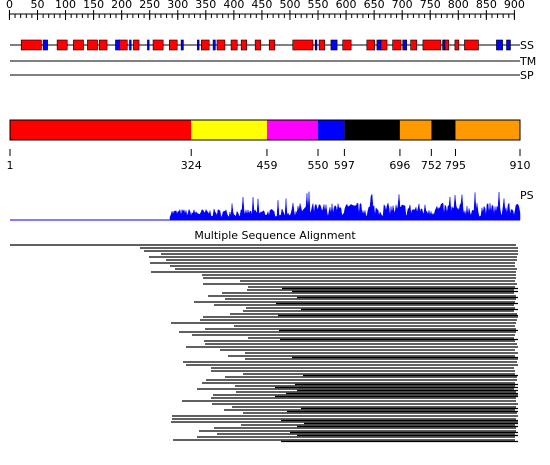 The image size is (550, 465). Describe the element at coordinates (177, 5) in the screenshot. I see `ruler-tick-label: 300` at that location.